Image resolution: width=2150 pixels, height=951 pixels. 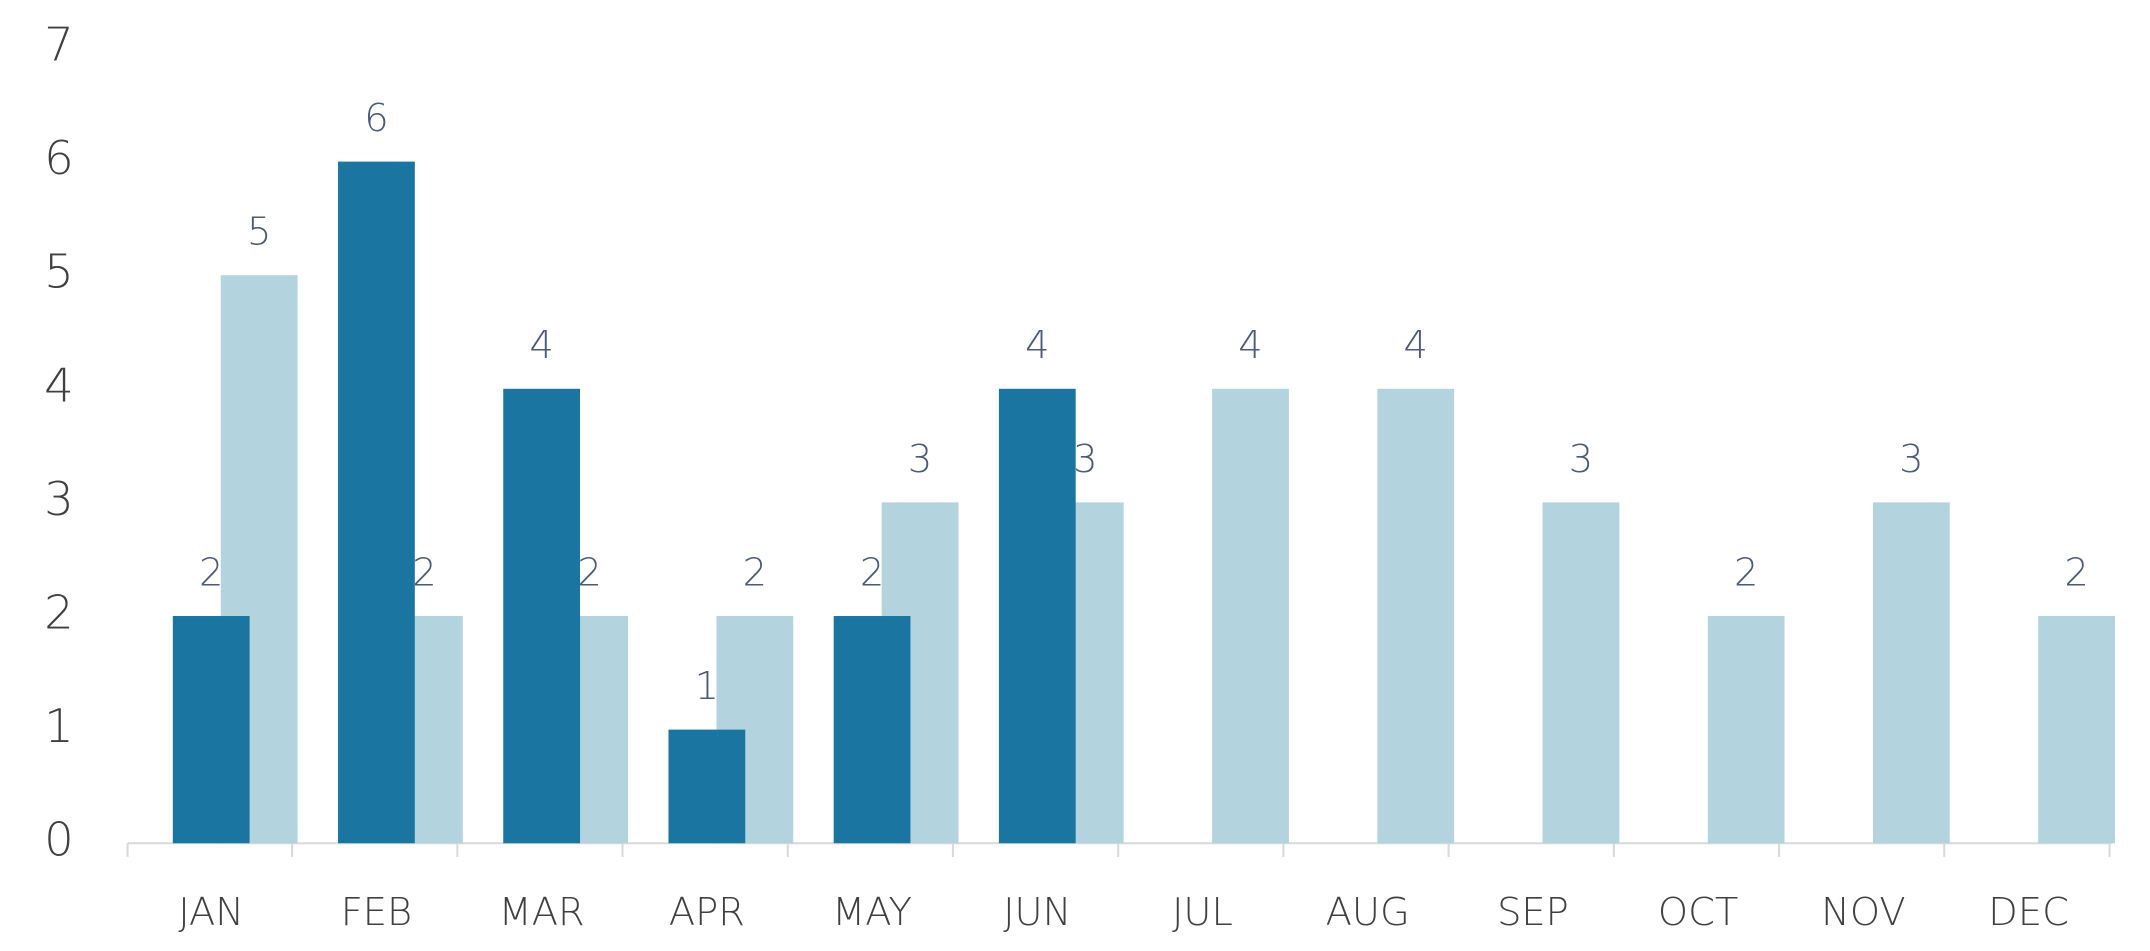 I want to click on x-tick-label: NOV, so click(x=1863, y=912).